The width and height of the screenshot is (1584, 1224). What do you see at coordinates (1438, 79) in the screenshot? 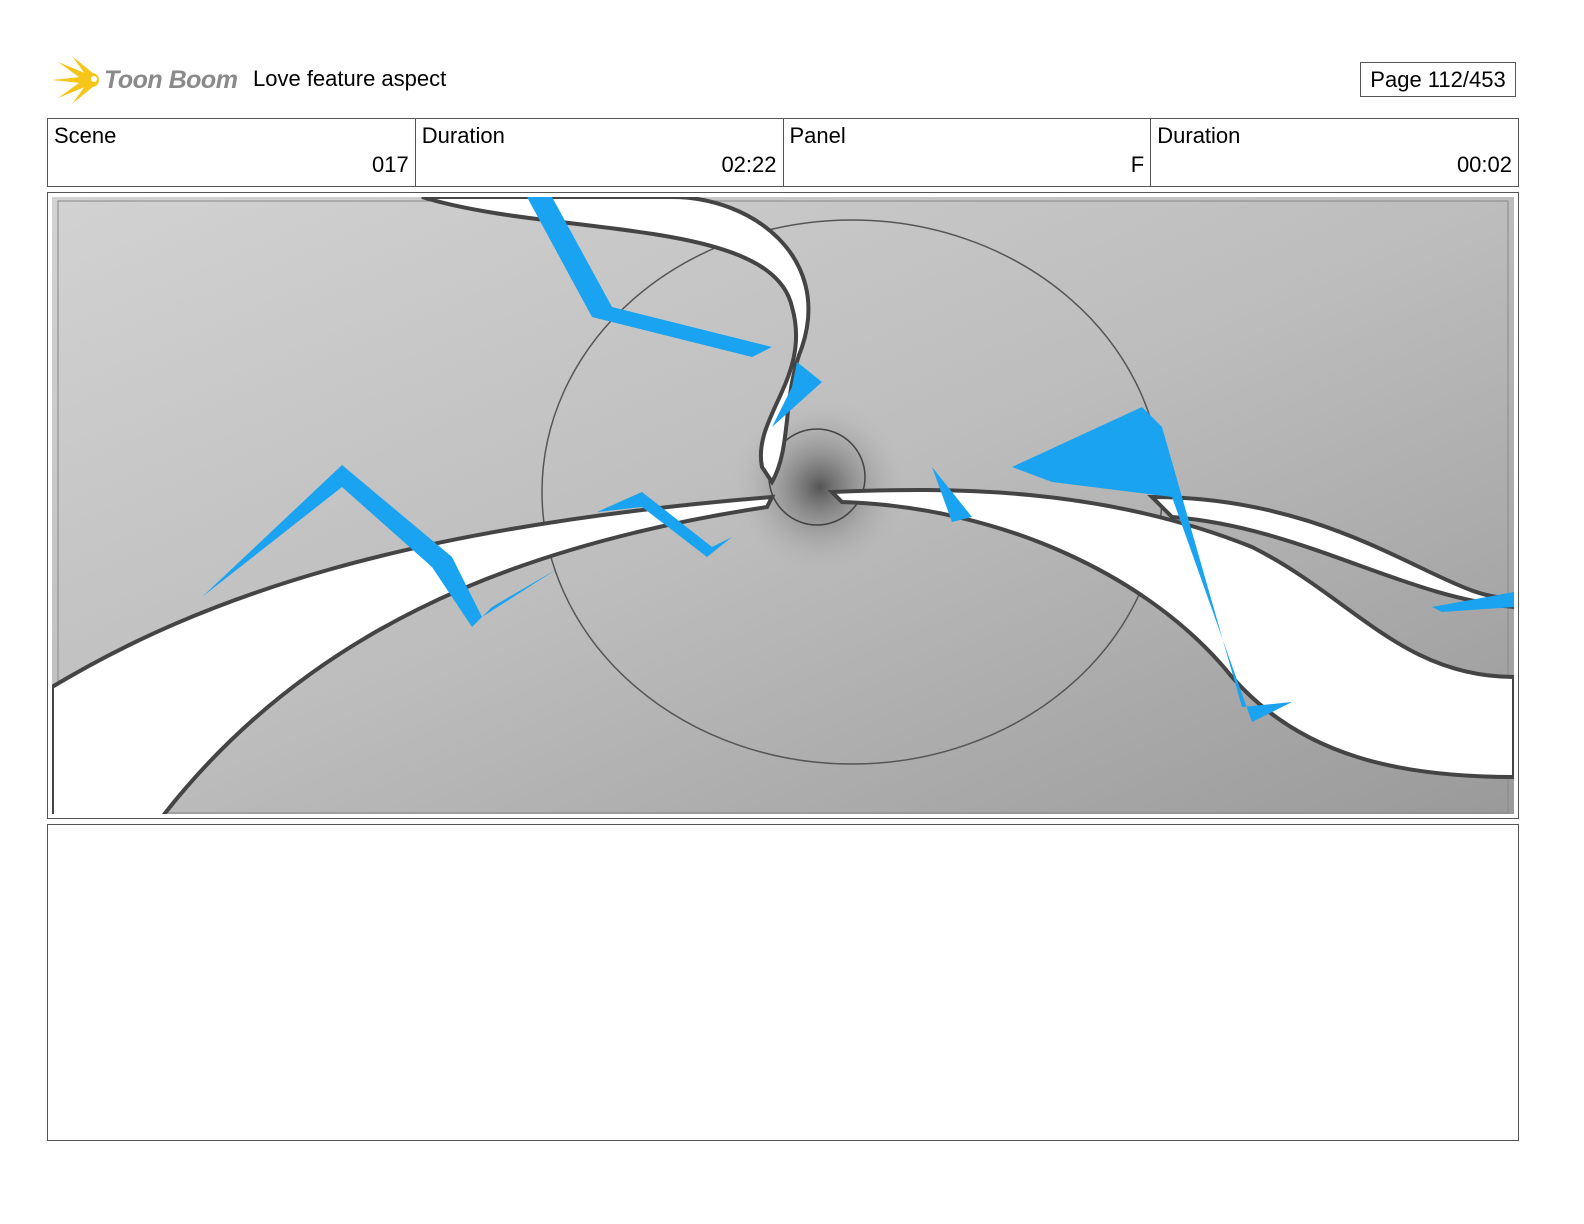
I see `page-number: Page 112/453` at bounding box center [1438, 79].